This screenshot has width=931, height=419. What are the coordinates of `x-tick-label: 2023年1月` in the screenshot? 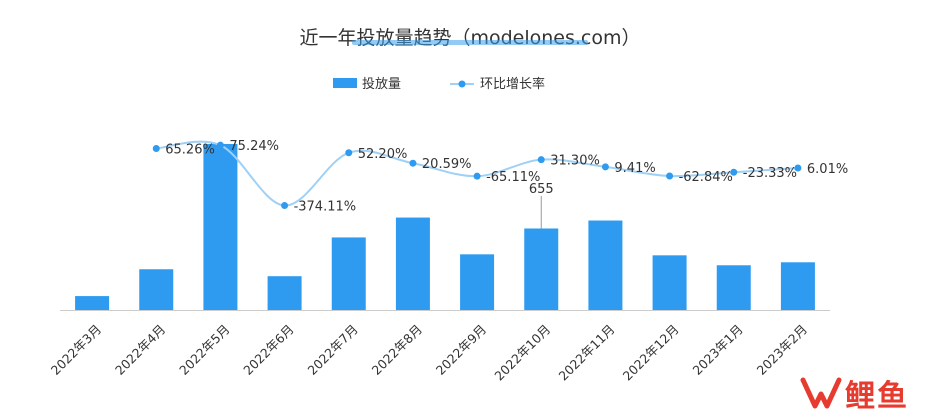 It's located at (717, 350).